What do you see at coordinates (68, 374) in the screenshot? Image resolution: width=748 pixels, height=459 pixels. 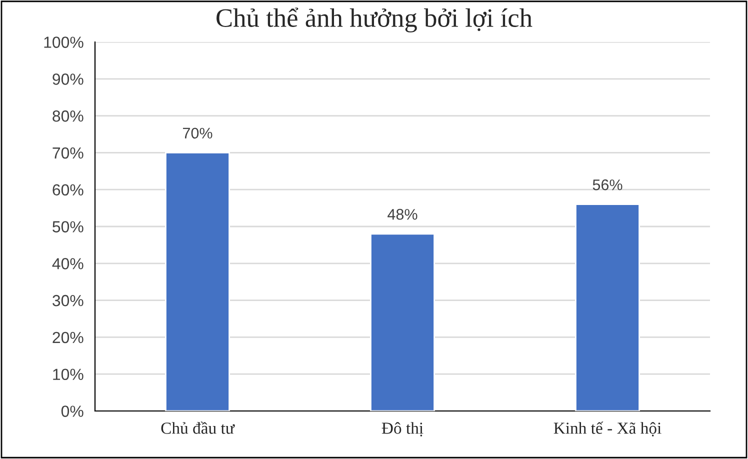 I see `y-tick-label: 10%` at bounding box center [68, 374].